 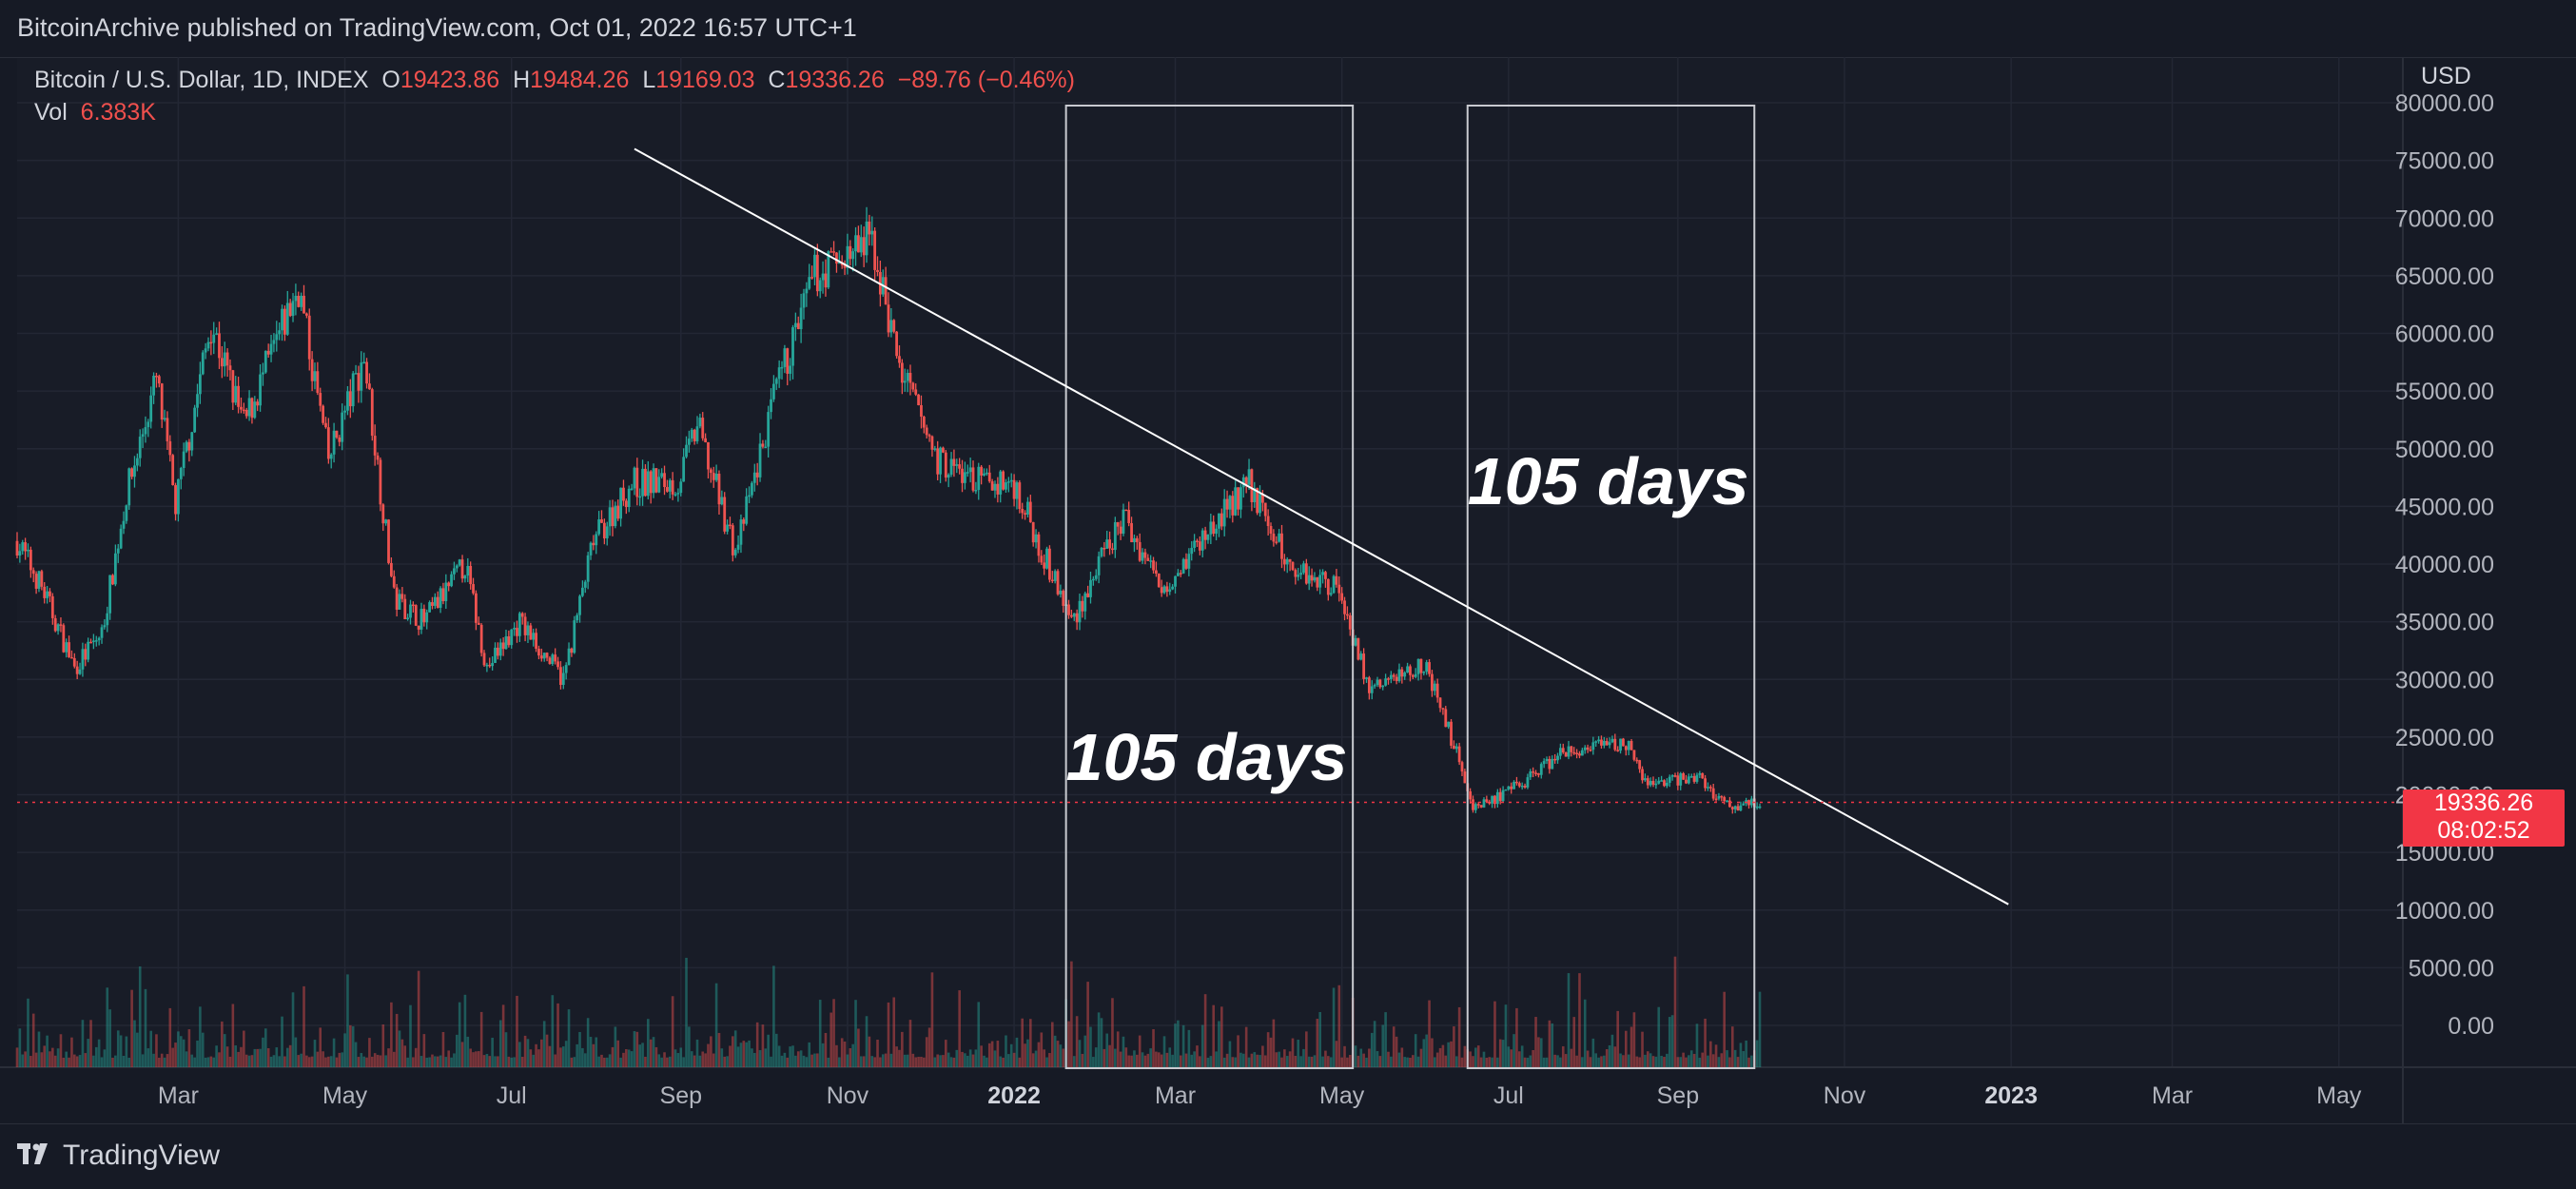 What do you see at coordinates (2444, 911) in the screenshot?
I see `y-tick-label: 10000.00` at bounding box center [2444, 911].